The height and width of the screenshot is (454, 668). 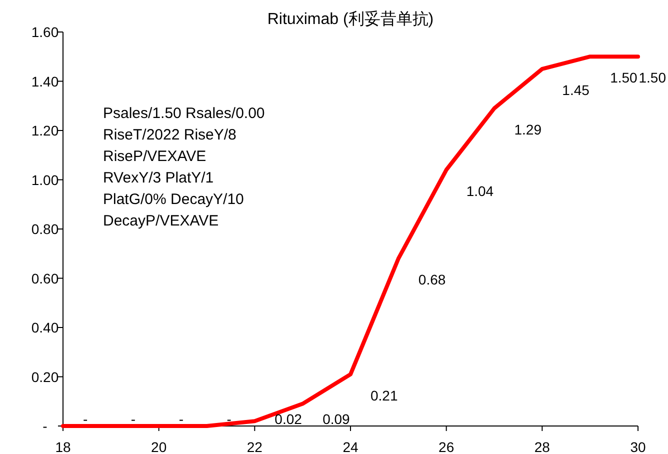 What do you see at coordinates (638, 446) in the screenshot?
I see `x-tick-label: 30` at bounding box center [638, 446].